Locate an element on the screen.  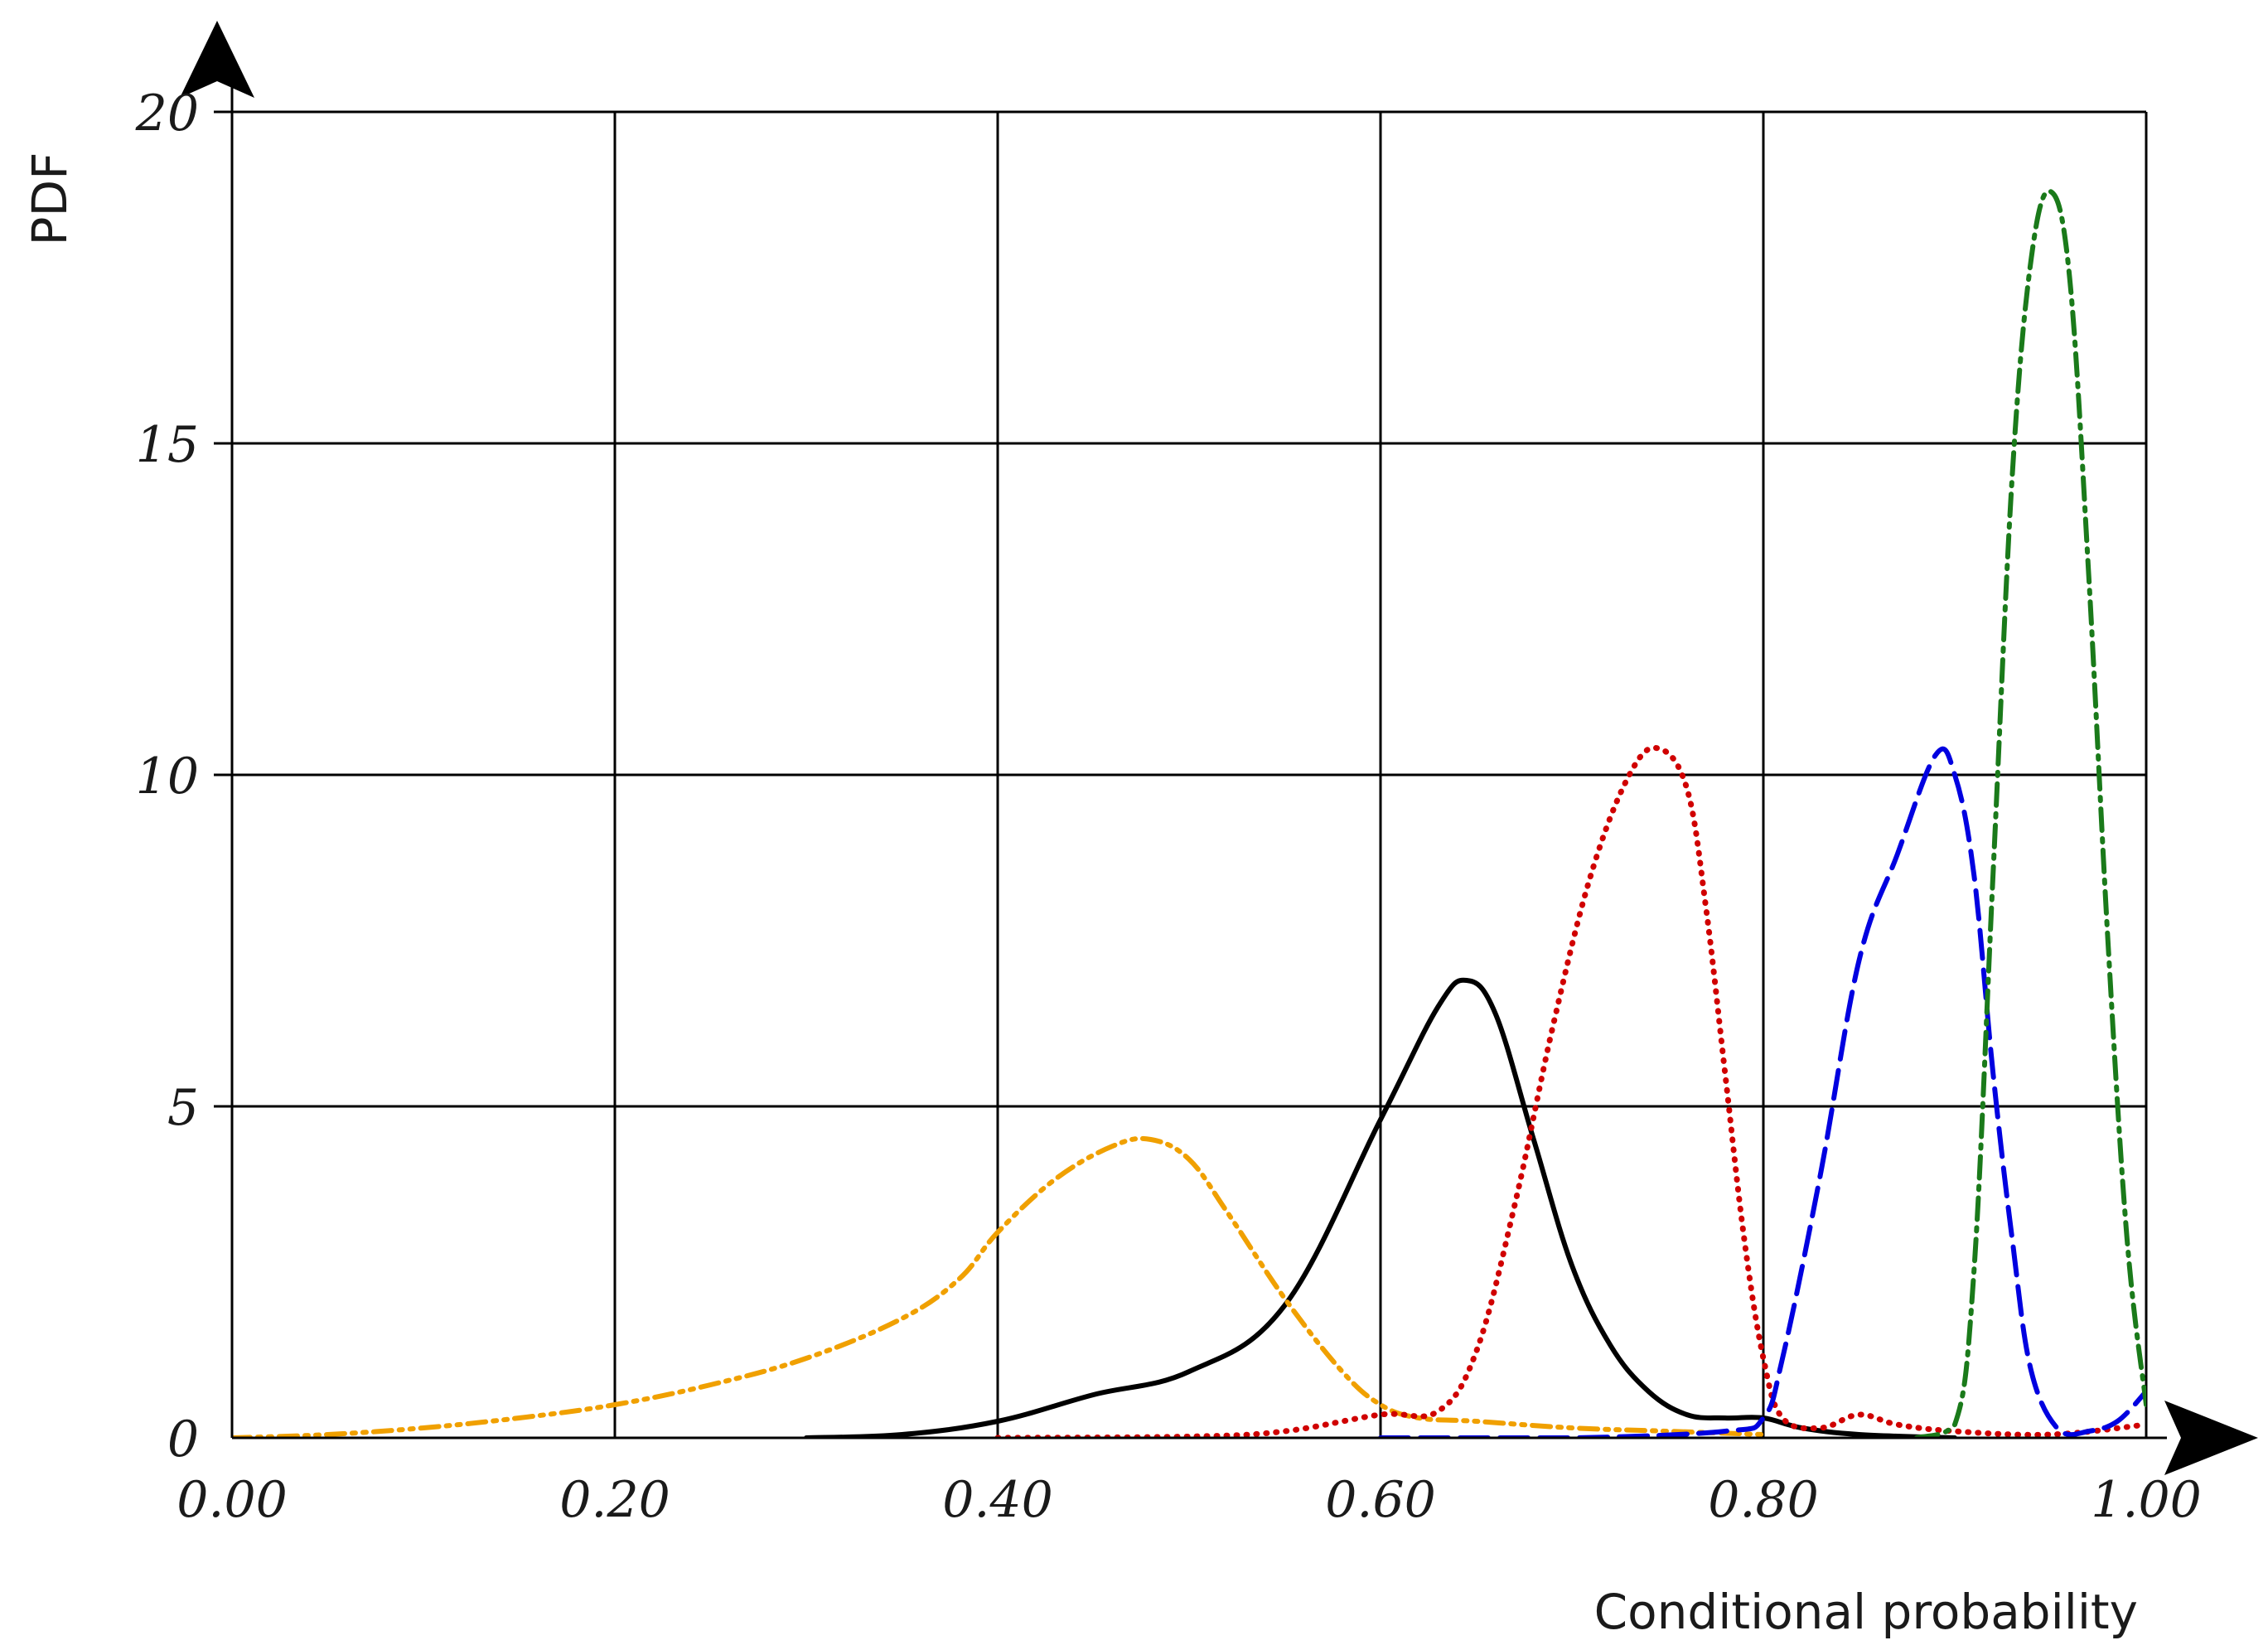
x-tick-label: 1.00 is located at coordinates (2146, 1500).